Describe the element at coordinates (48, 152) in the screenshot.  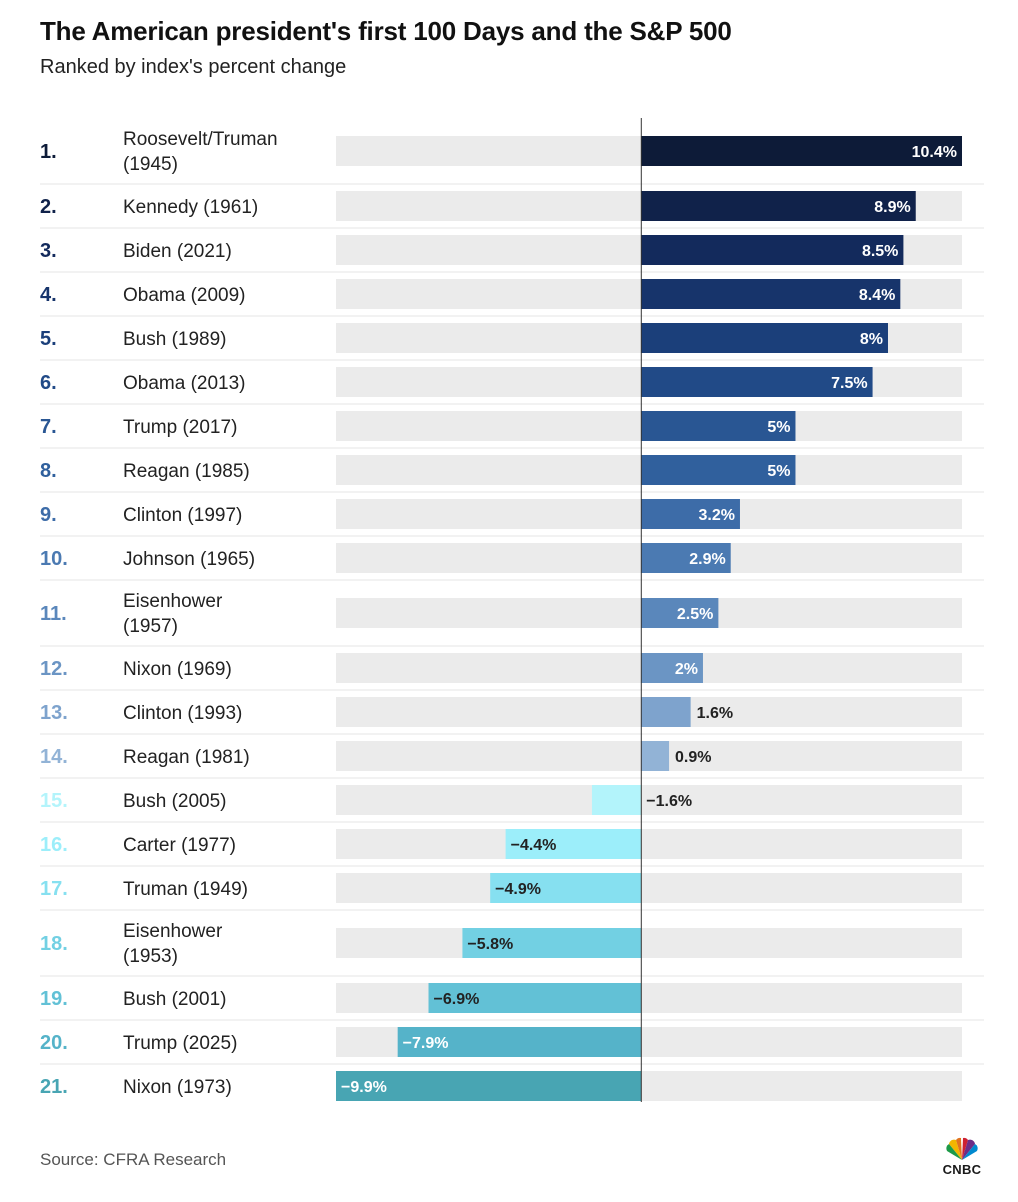
I see `rank-label: 1.` at that location.